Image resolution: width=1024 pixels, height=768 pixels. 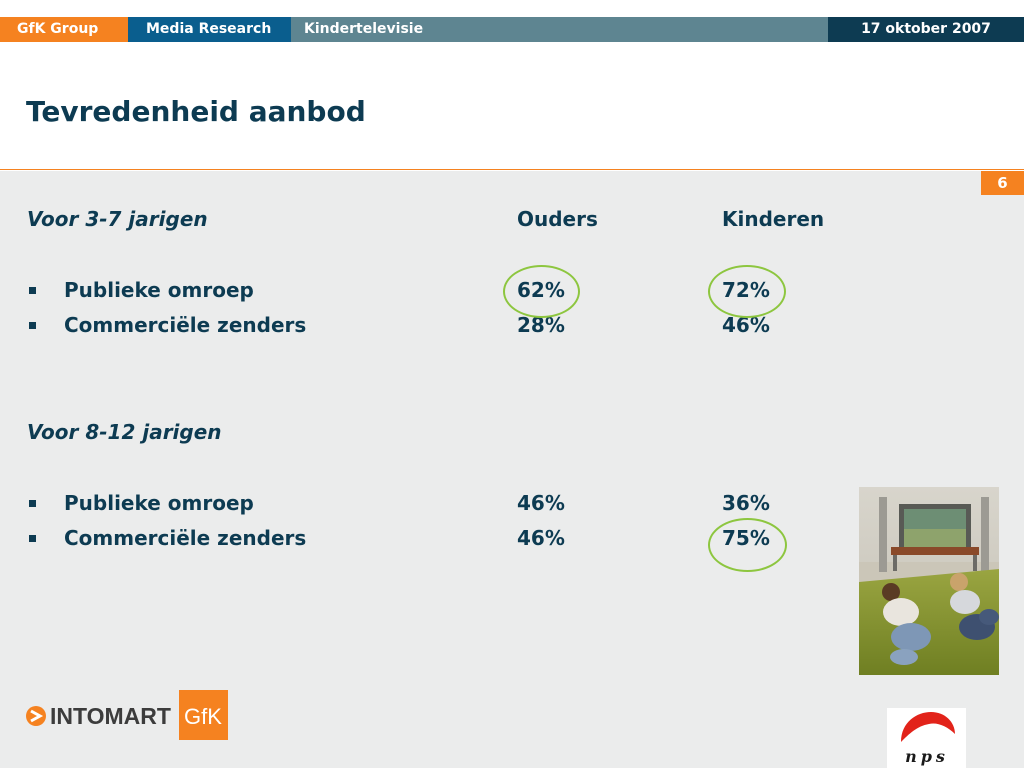 What do you see at coordinates (773, 219) in the screenshot?
I see `column-header-children: Kinderen` at bounding box center [773, 219].